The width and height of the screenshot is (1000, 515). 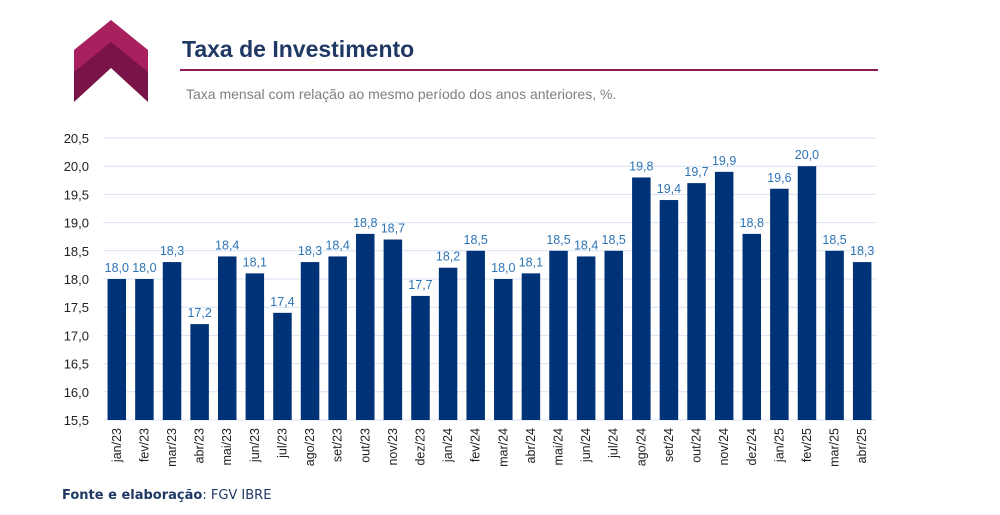 I want to click on x-tick-label: jun/23, so click(x=255, y=445).